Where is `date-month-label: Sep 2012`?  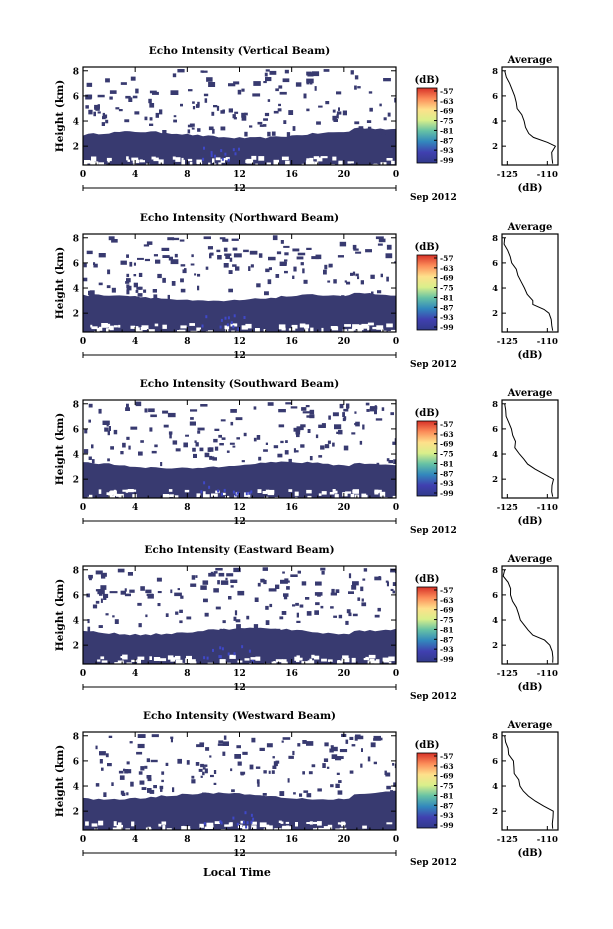
date-month-label: Sep 2012 is located at coordinates (433, 697).